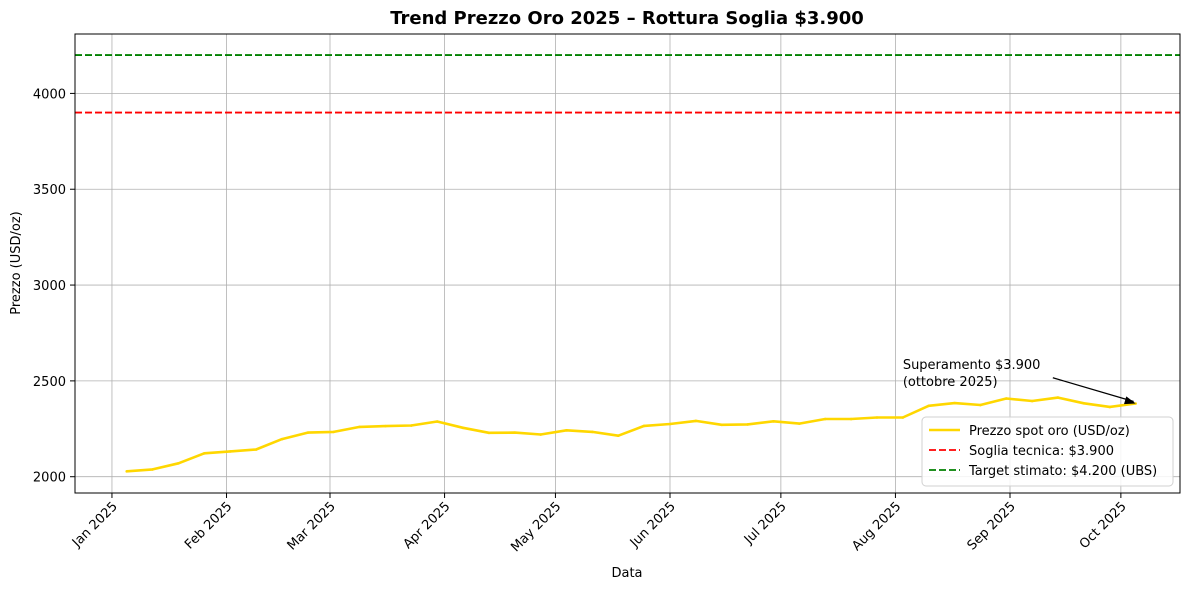  What do you see at coordinates (1049, 431) in the screenshot?
I see `legend-label: Prezzo spot oro (USD/oz)` at bounding box center [1049, 431].